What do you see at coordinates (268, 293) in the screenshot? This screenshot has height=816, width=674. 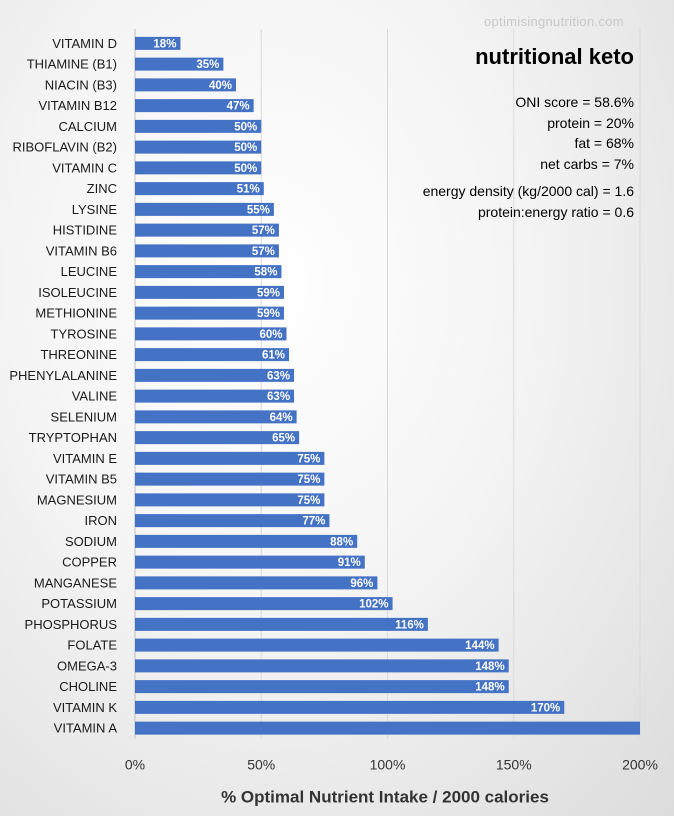 I see `data-label-12: 59%` at bounding box center [268, 293].